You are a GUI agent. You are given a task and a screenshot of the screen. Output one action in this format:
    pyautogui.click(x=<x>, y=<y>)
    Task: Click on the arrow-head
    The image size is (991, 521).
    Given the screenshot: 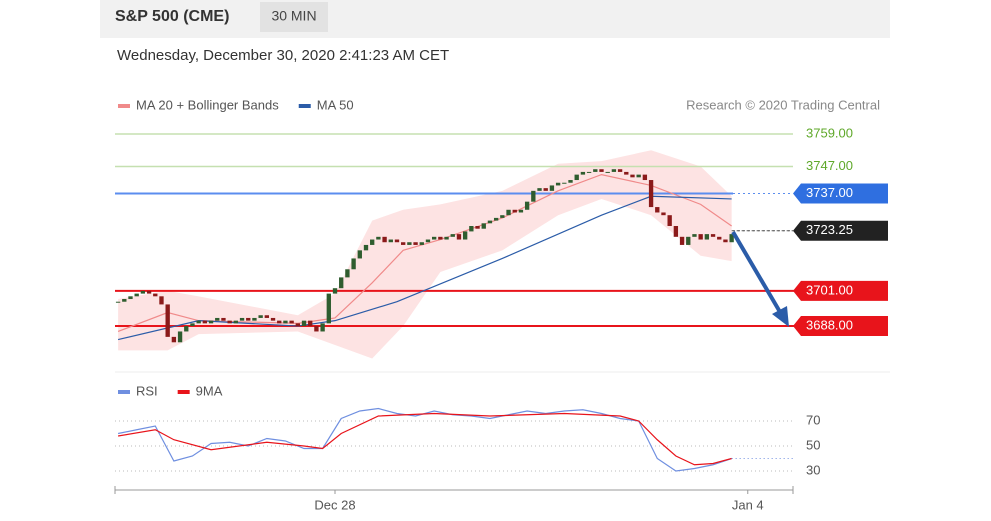 What is the action you would take?
    pyautogui.click(x=780, y=316)
    